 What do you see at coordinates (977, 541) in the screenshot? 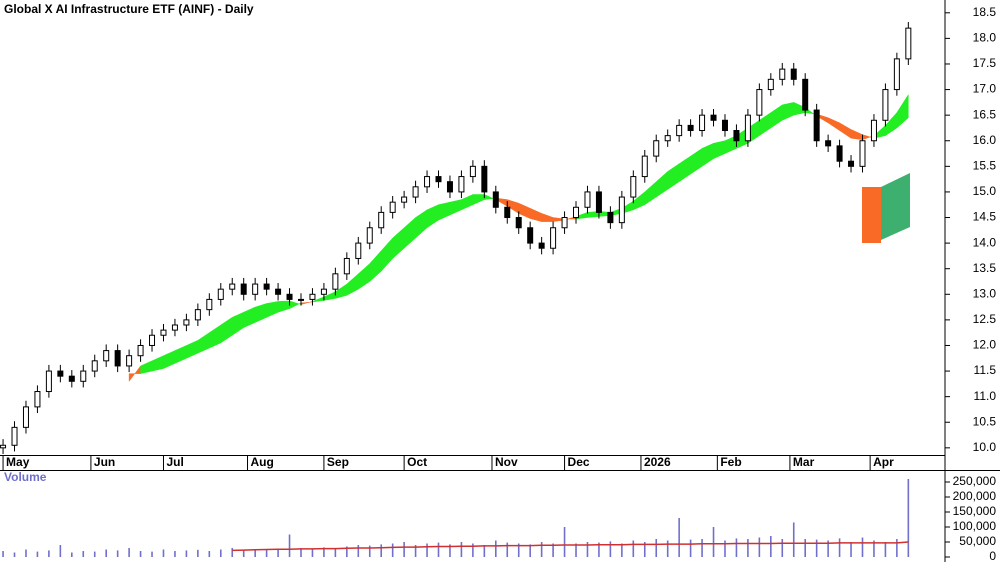
I see `y-tick-label: 50,000` at bounding box center [977, 541].